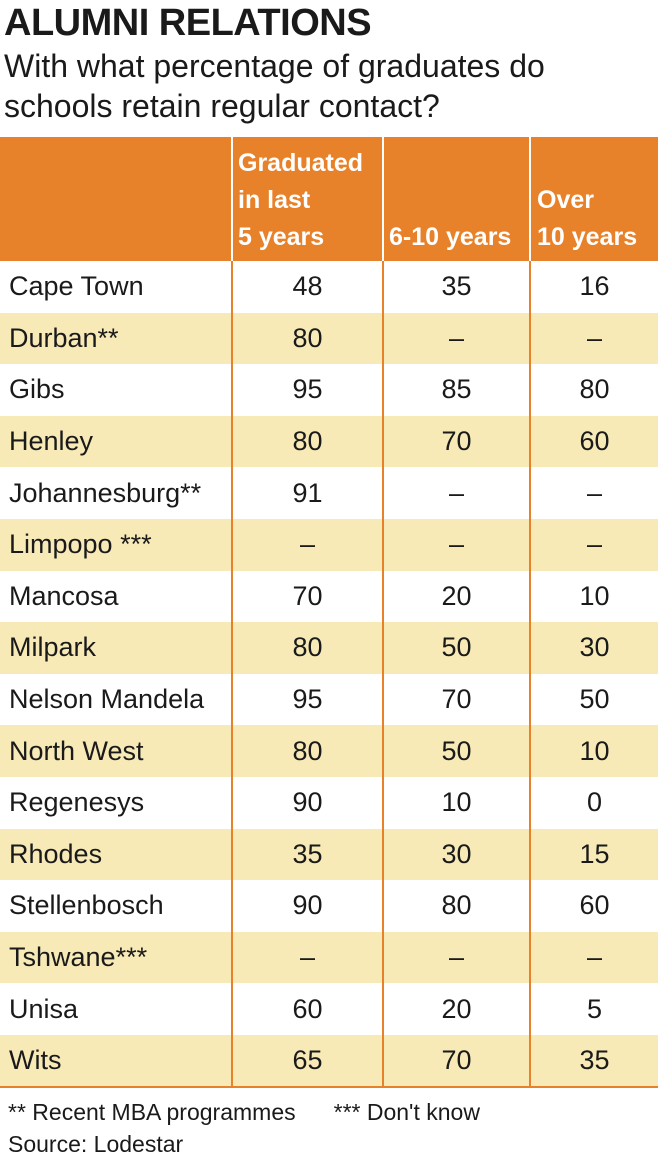 Image resolution: width=658 pixels, height=1161 pixels. What do you see at coordinates (188, 23) in the screenshot?
I see `chart-title: ALUMNI RELATIONS` at bounding box center [188, 23].